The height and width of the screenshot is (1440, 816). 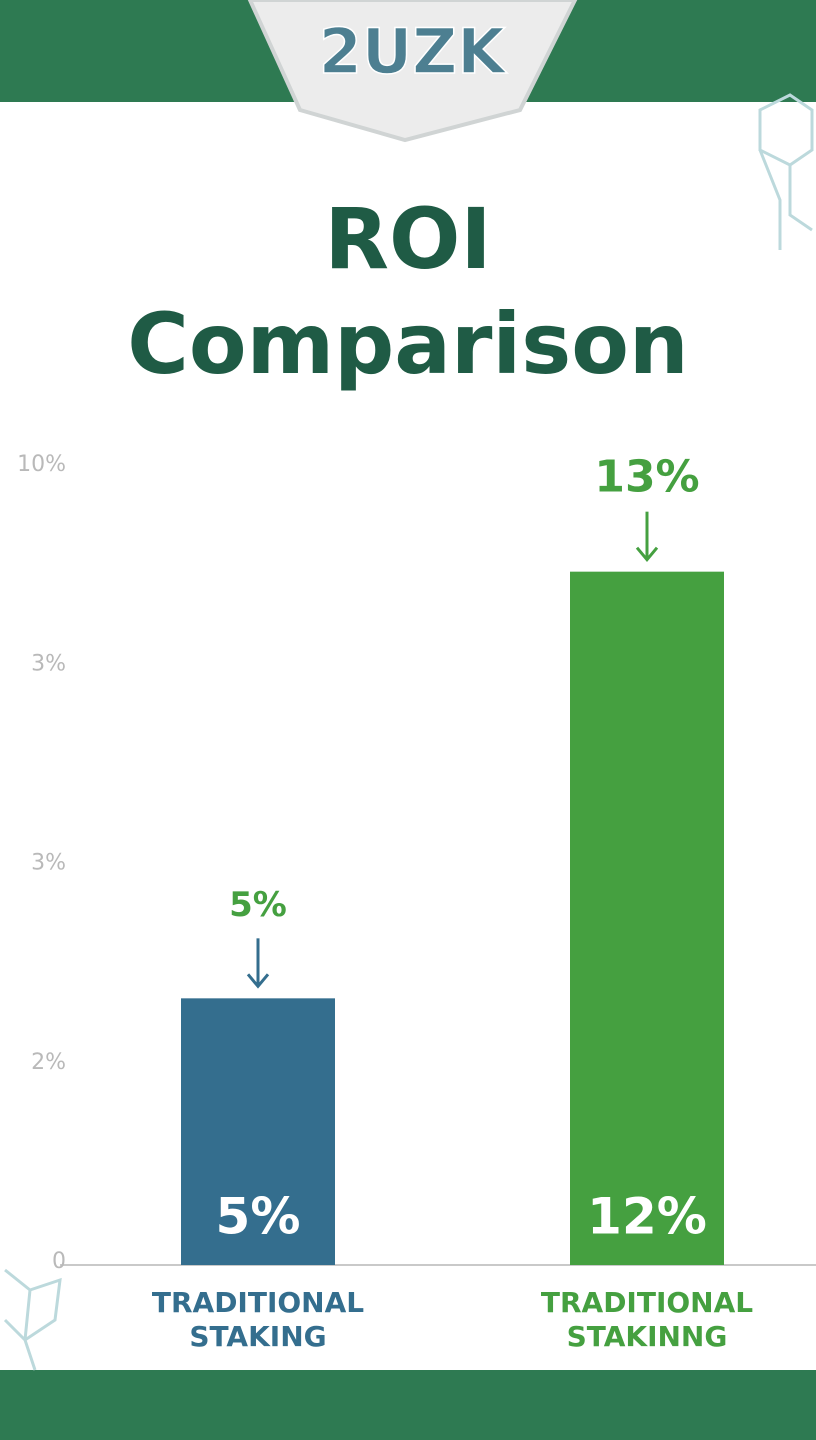 What do you see at coordinates (407, 239) in the screenshot?
I see `chart-title: ROI` at bounding box center [407, 239].